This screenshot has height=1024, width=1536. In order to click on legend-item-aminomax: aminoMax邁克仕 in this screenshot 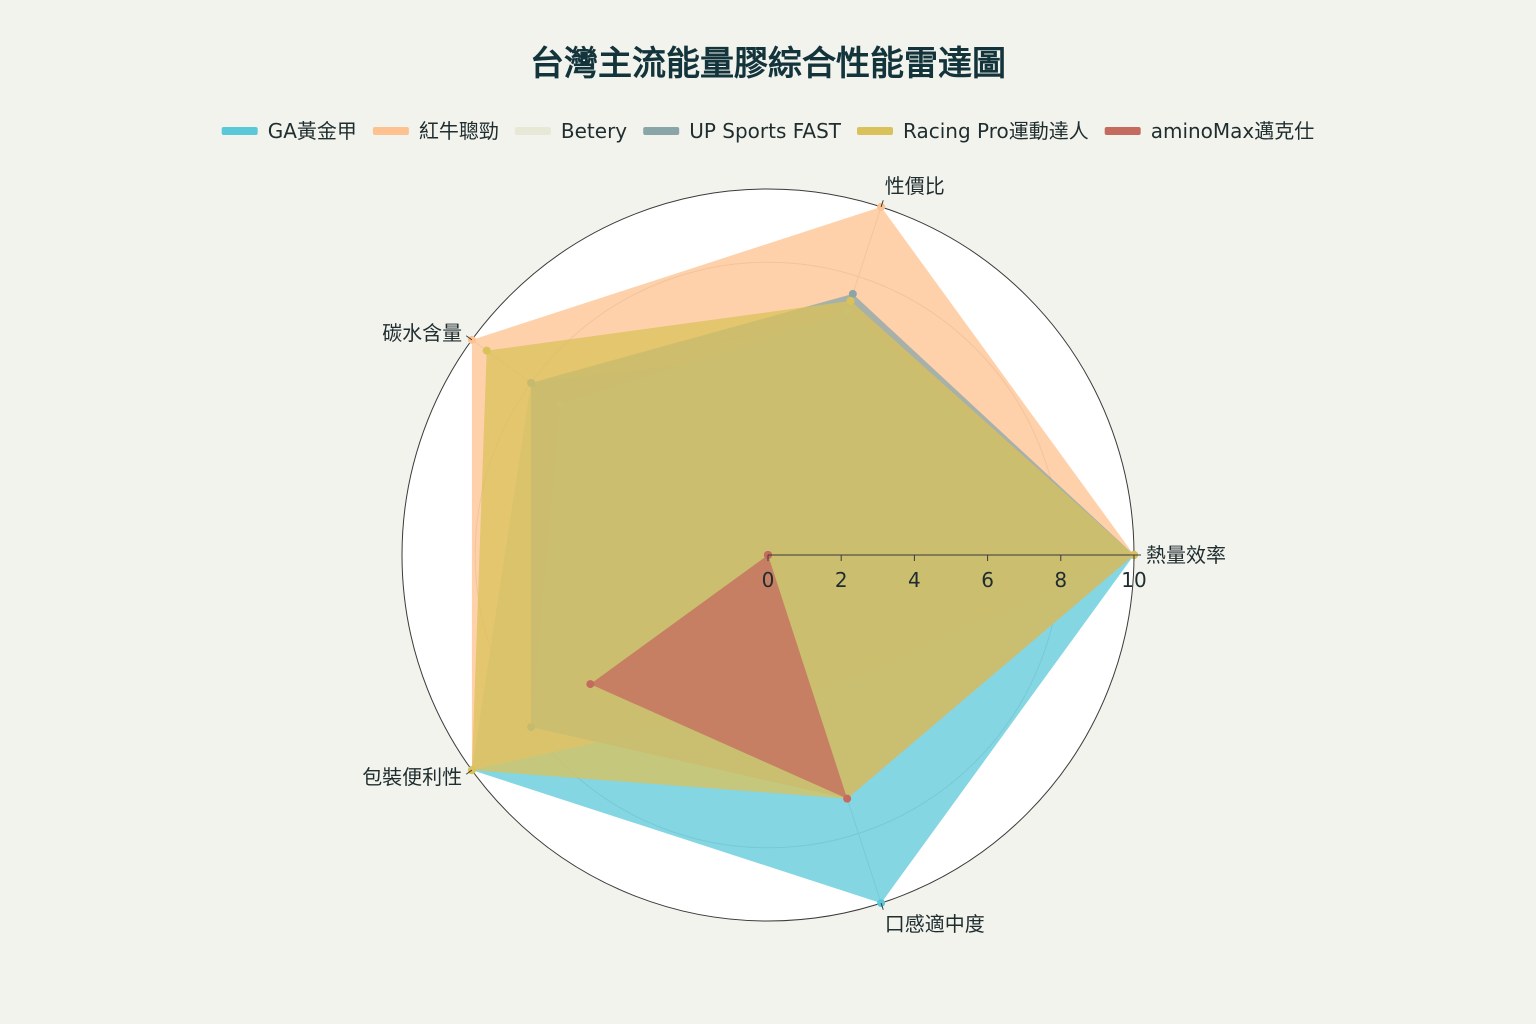, I will do `click(1209, 131)`.